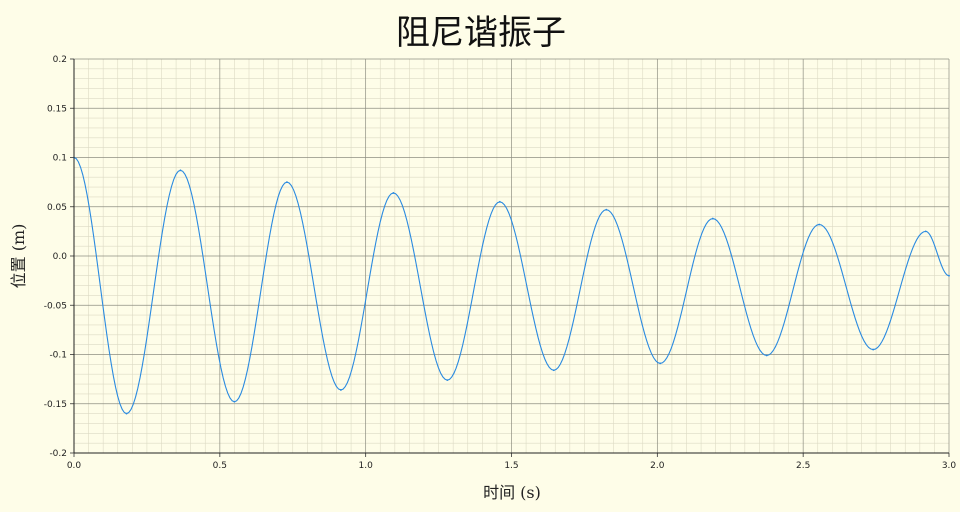  Describe the element at coordinates (657, 466) in the screenshot. I see `x-tick-label: 2.0` at that location.